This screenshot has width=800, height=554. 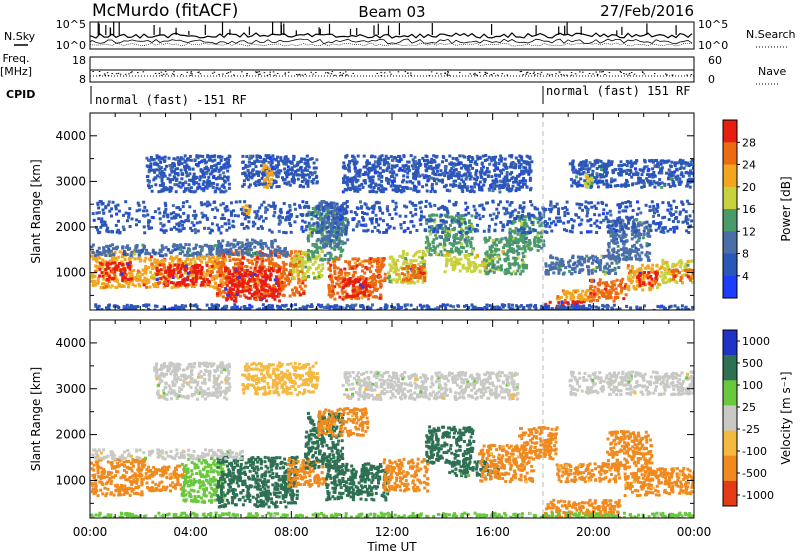 I want to click on nsearch-label: N.Search, so click(x=771, y=34).